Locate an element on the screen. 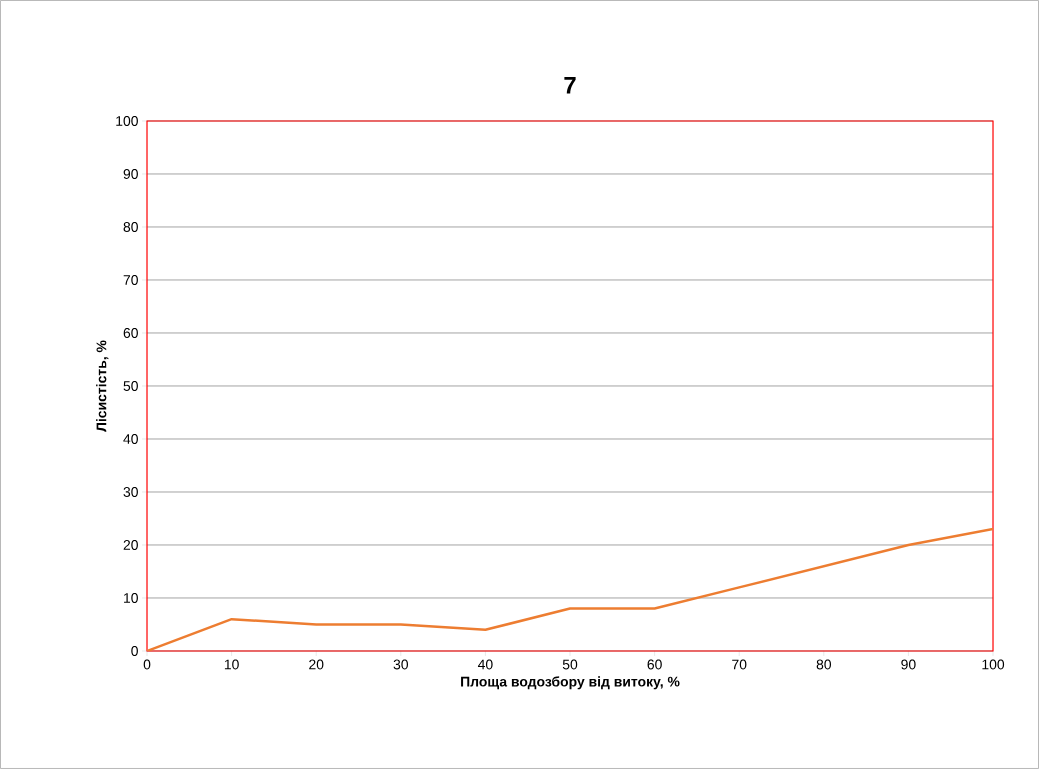 Image resolution: width=1039 pixels, height=769 pixels. x-tick-label: 10 is located at coordinates (231, 664).